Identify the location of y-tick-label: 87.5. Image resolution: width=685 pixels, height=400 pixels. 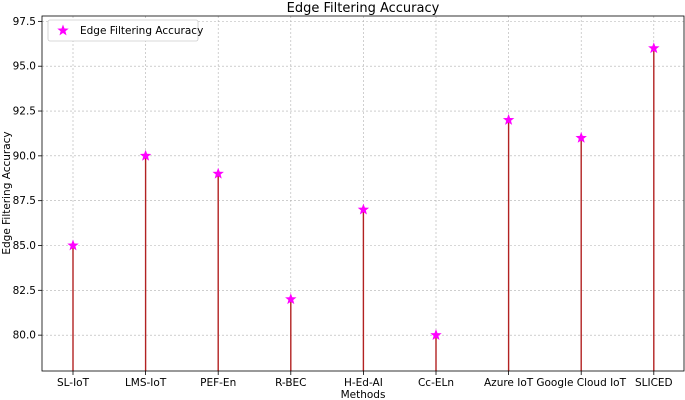
(24, 201).